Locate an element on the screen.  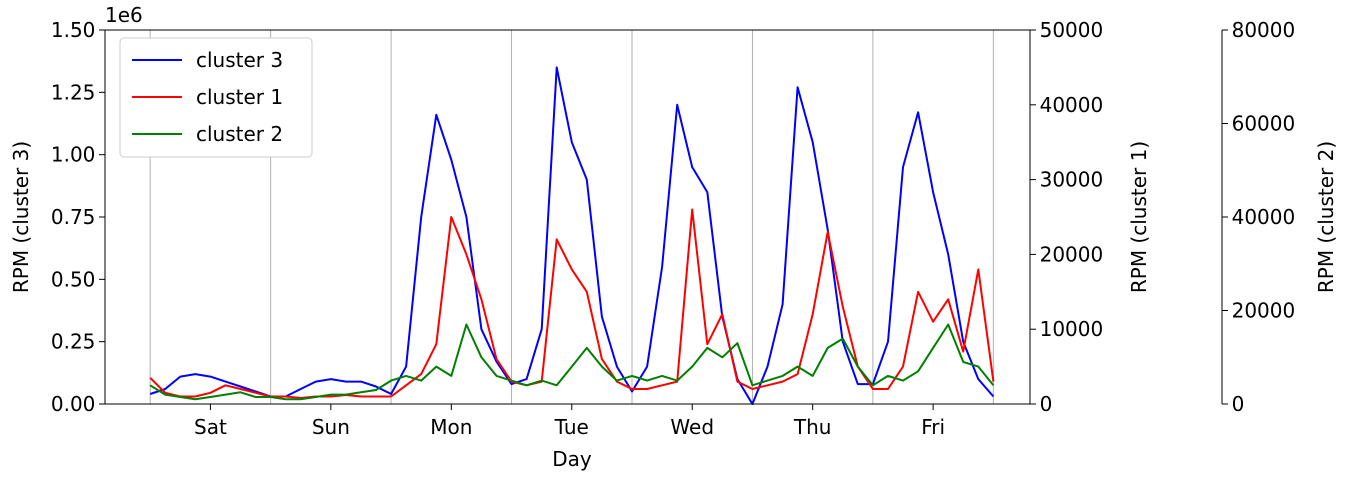
axis-label: RPM (cluster 3) is located at coordinates (21, 217).